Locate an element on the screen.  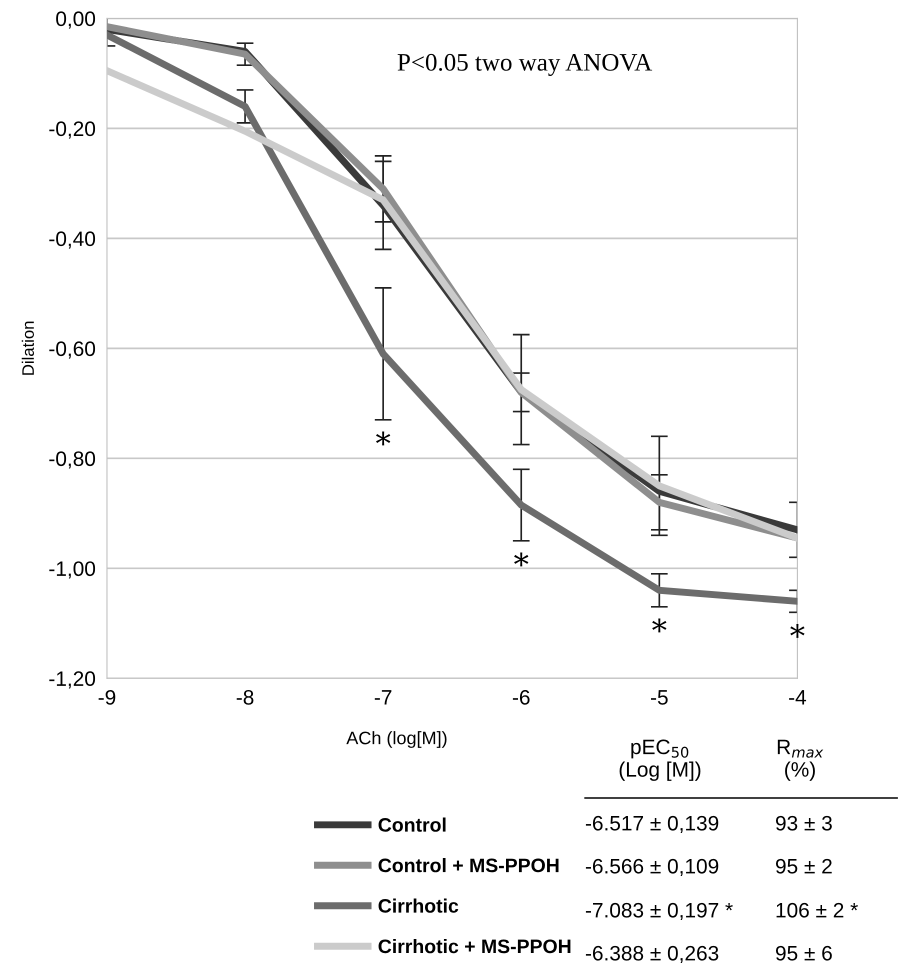
text: -6.388 ± 0,263 is located at coordinates (652, 955).